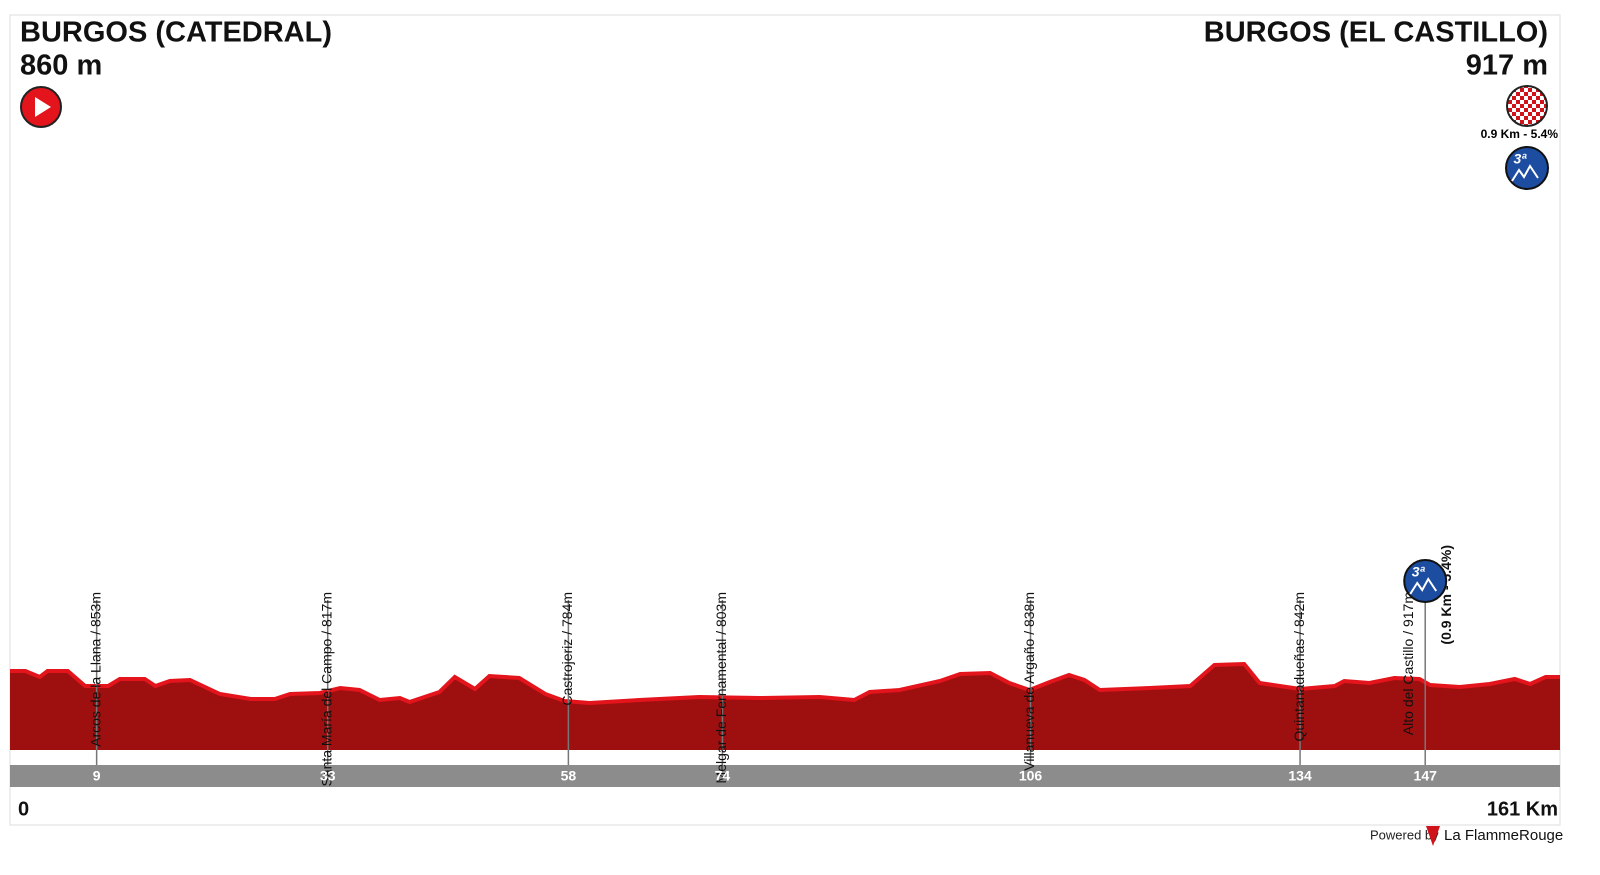  What do you see at coordinates (1029, 681) in the screenshot?
I see `waypoint-label: Villanueva de Argaño / 838m` at bounding box center [1029, 681].